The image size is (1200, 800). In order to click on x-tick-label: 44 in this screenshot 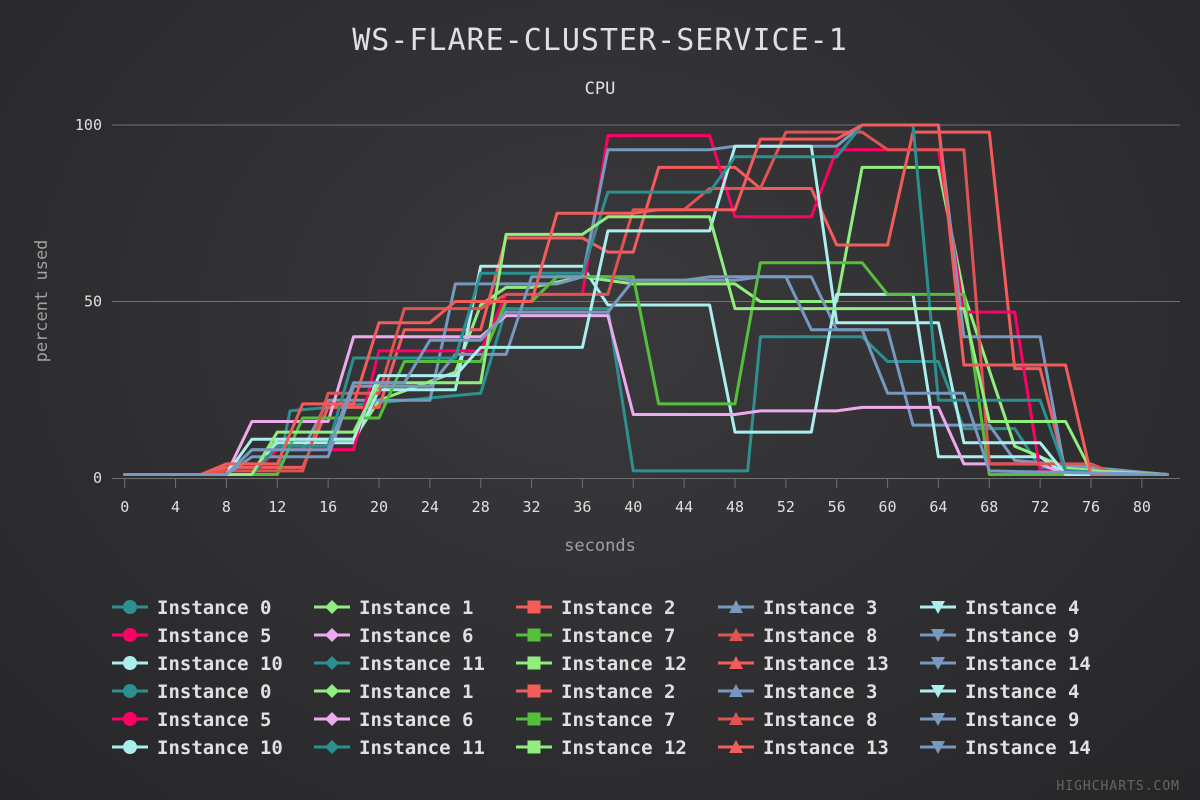, I will do `click(684, 507)`.